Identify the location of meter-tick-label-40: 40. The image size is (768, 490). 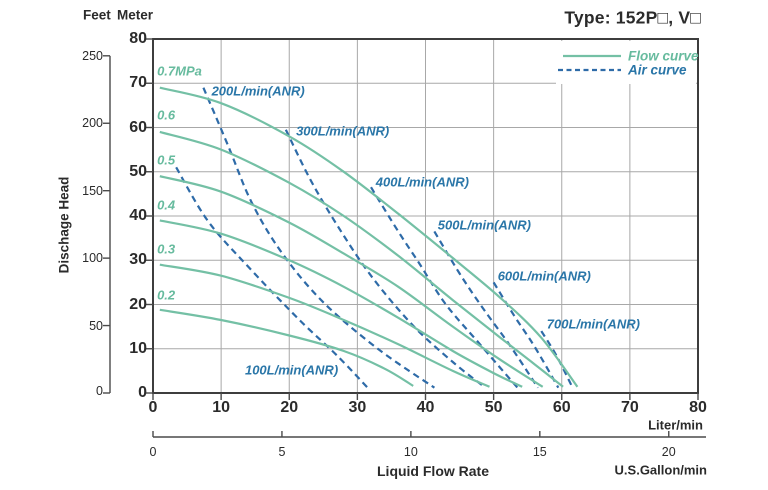
(138, 215).